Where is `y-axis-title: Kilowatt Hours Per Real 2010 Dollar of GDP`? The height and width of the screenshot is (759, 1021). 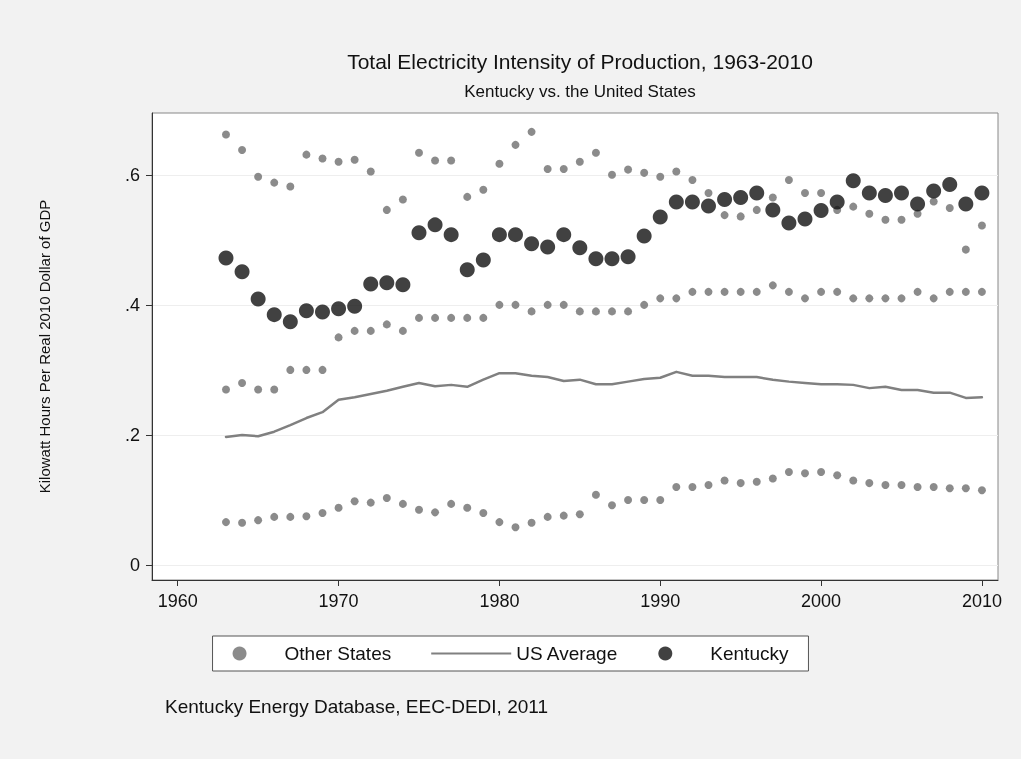
y-axis-title: Kilowatt Hours Per Real 2010 Dollar of GDP is located at coordinates (44, 346).